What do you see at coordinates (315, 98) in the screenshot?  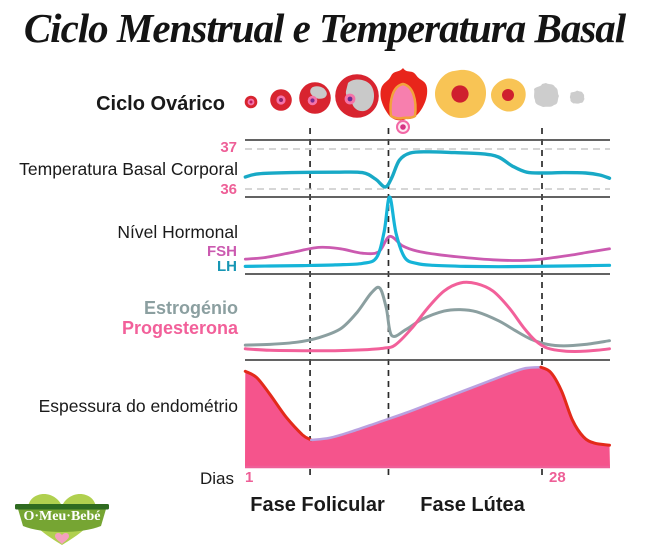 I see `secondary-follicle-icon` at bounding box center [315, 98].